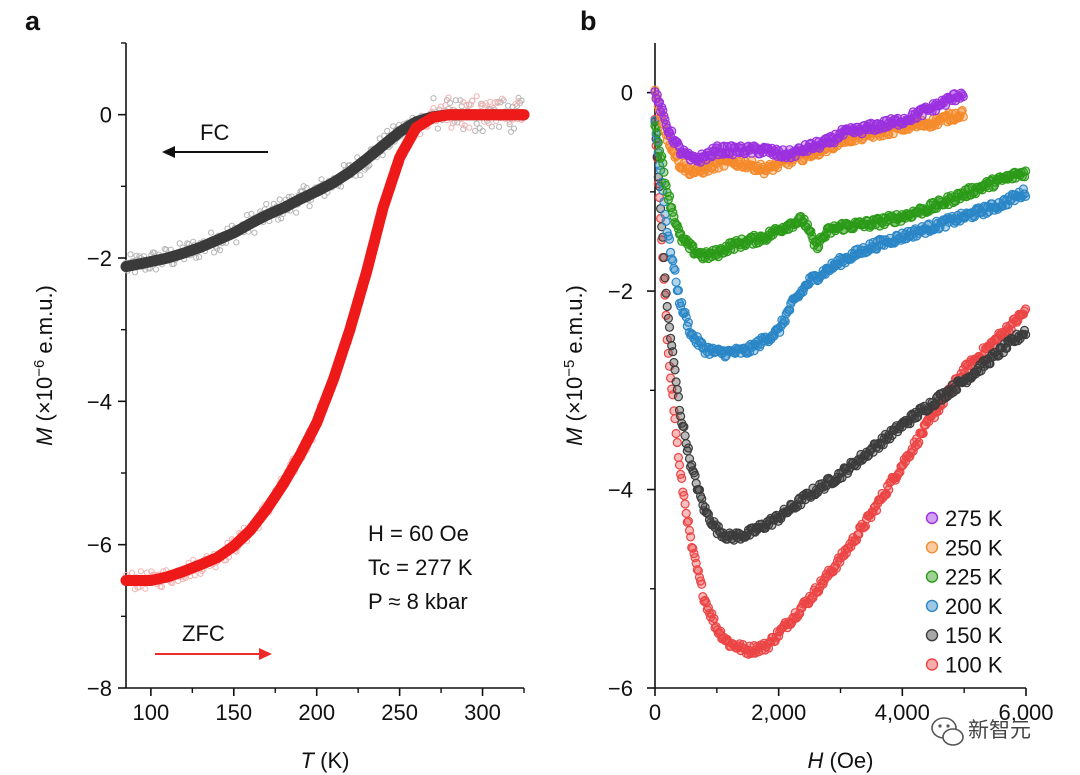 The image size is (1080, 775). Describe the element at coordinates (106, 115) in the screenshot. I see `panel-a-y-tick-label: 0` at that location.